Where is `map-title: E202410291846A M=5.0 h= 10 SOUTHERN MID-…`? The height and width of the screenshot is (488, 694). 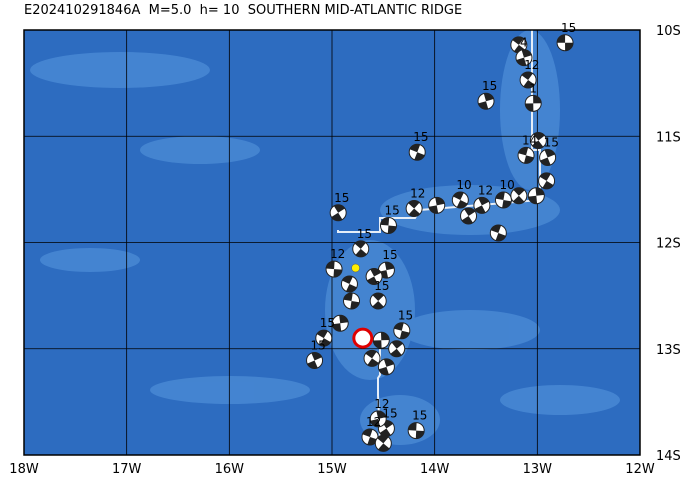
map-title: E202410291846A M=5.0 h= 10 SOUTHERN MID-… is located at coordinates (243, 10).